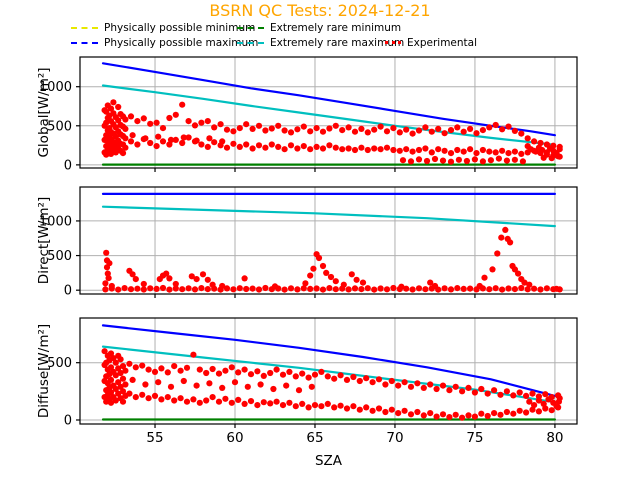 This screenshot has width=640, height=480. I want to click on global-line-extremely-rare-maximum, so click(329, 115).